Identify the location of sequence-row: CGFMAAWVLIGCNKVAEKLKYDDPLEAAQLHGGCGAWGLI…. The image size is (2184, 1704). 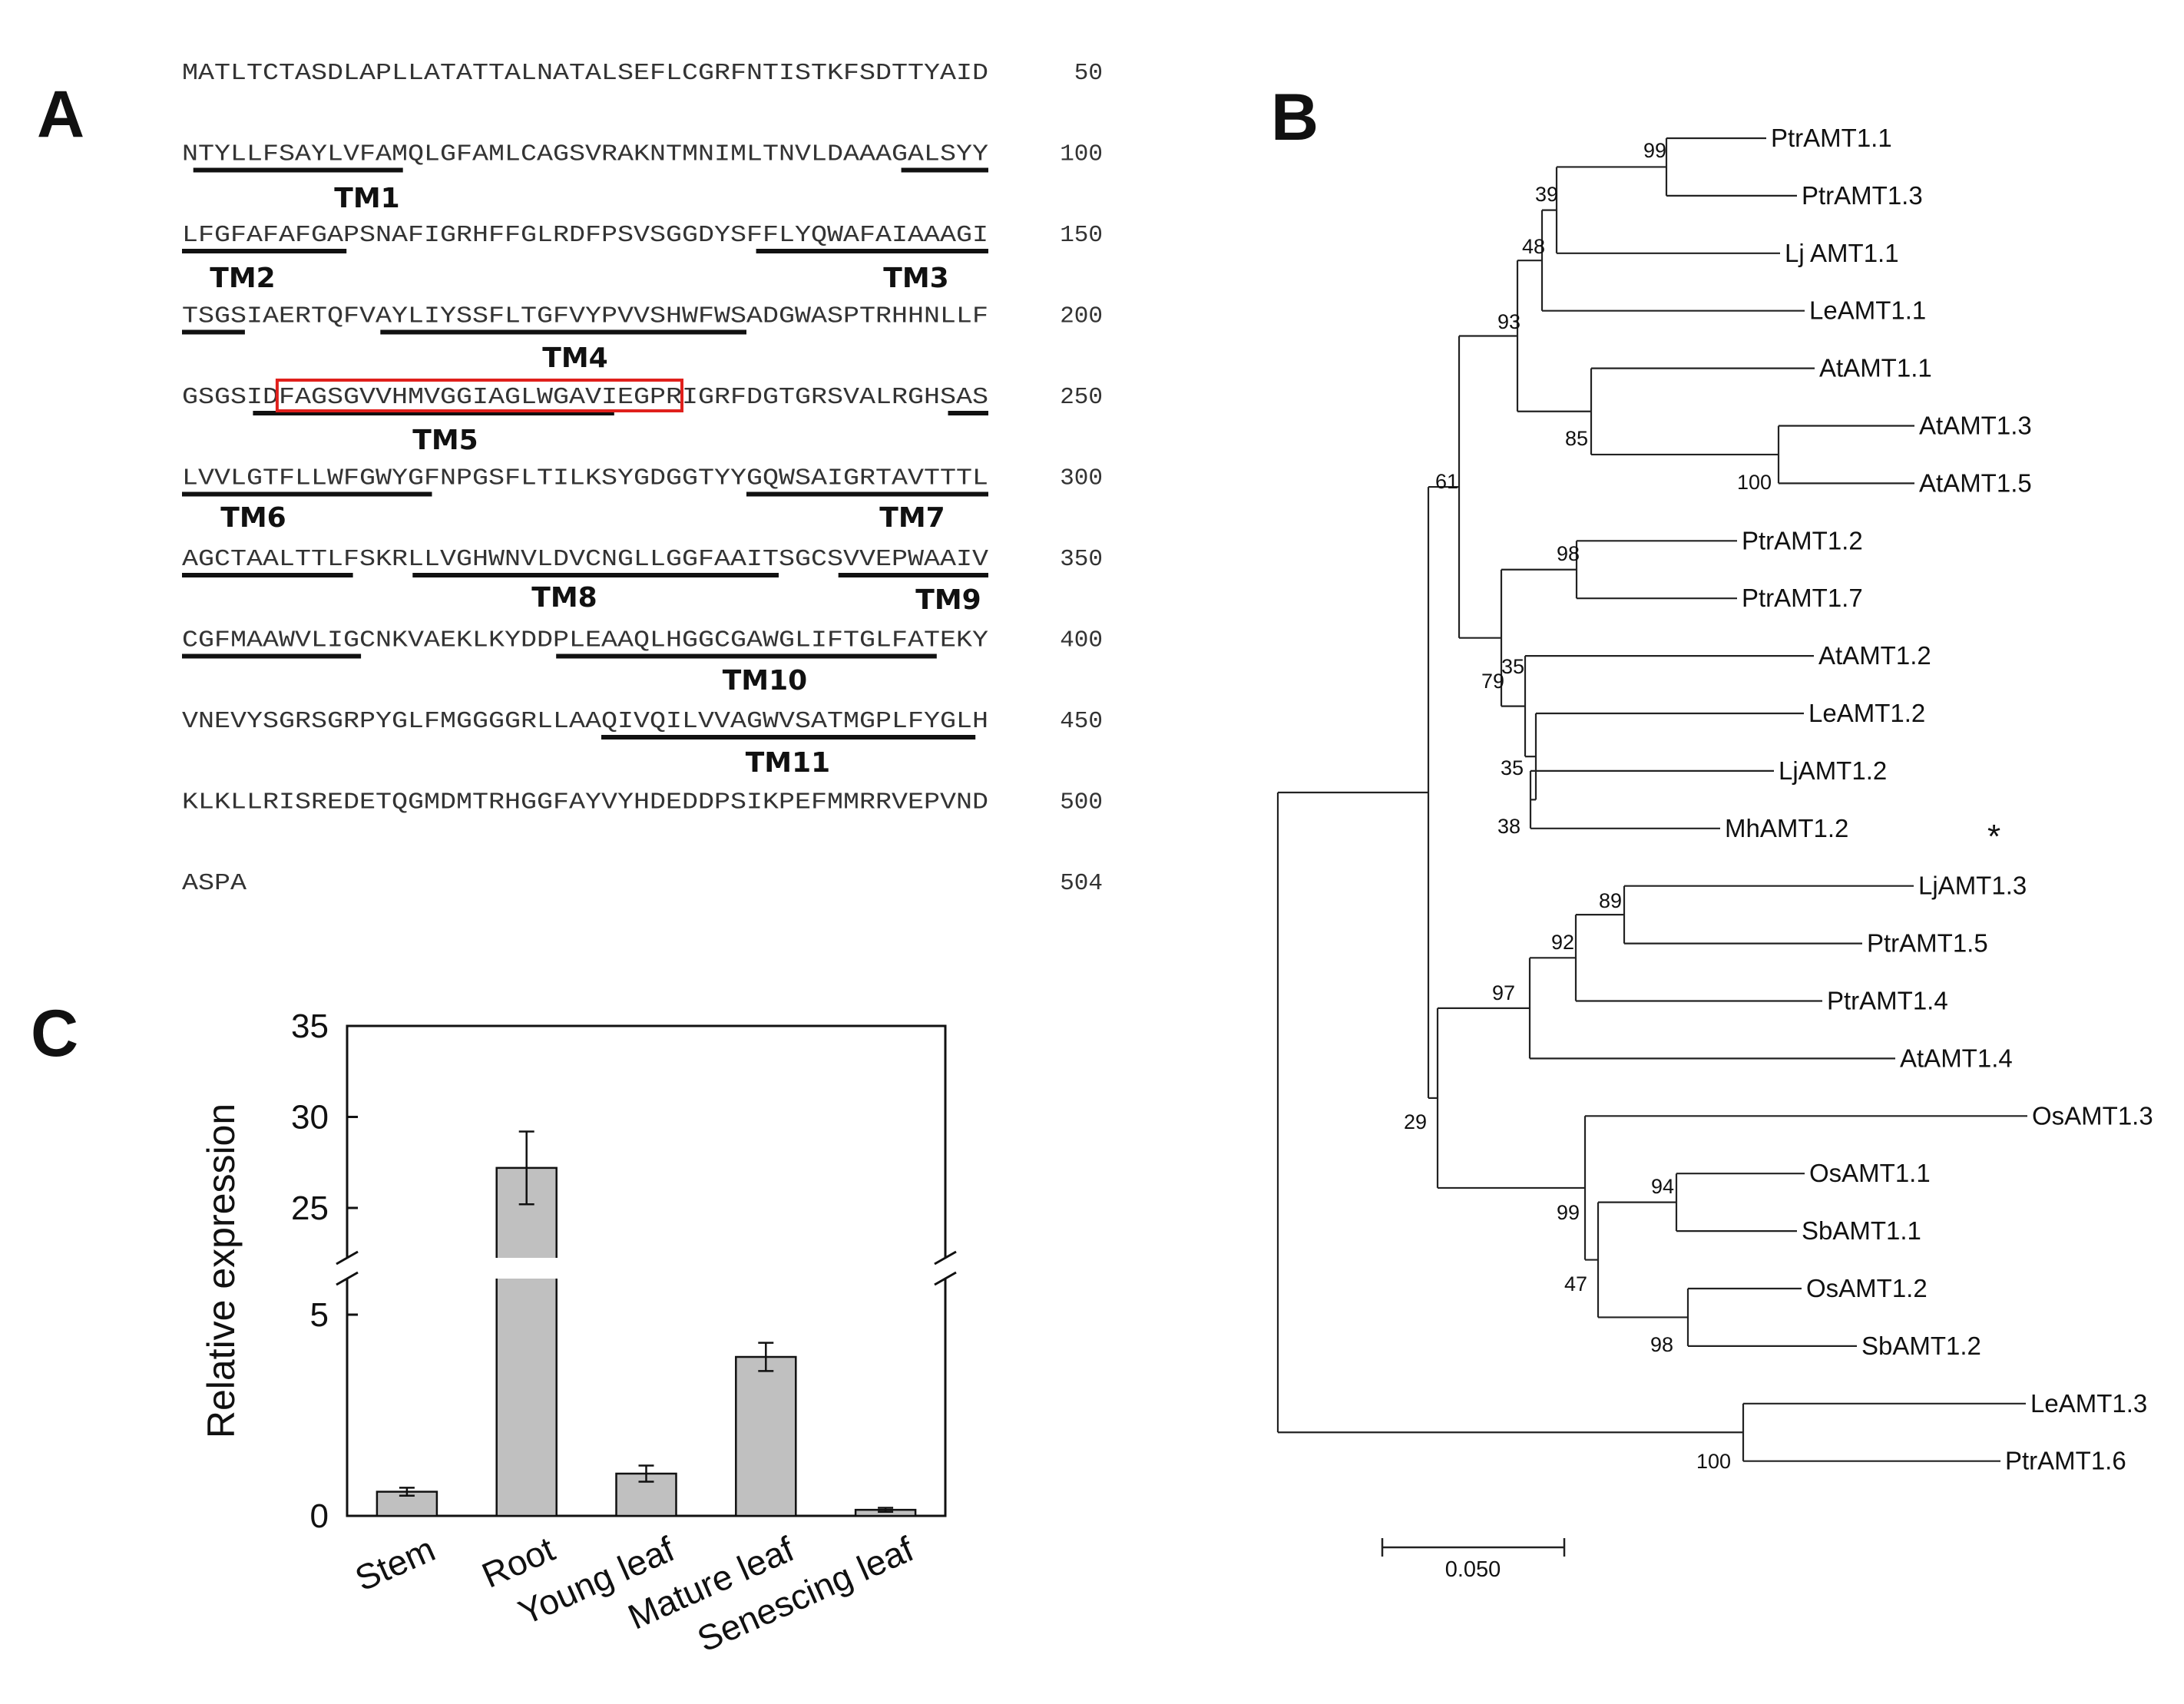
(585, 640).